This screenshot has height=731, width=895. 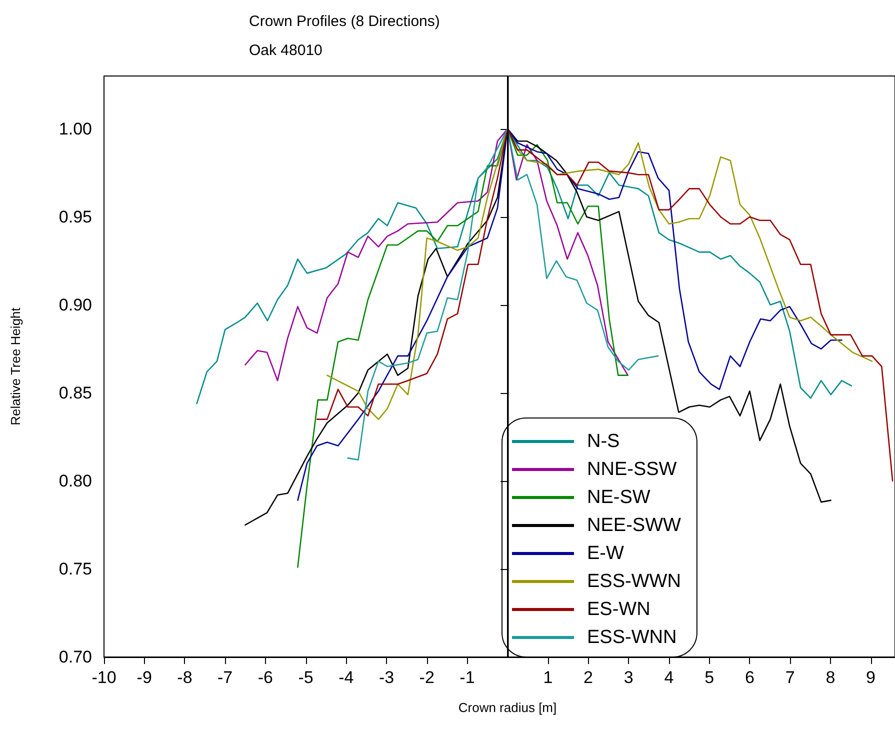 I want to click on legend-label: ESS-WNN, so click(x=632, y=637).